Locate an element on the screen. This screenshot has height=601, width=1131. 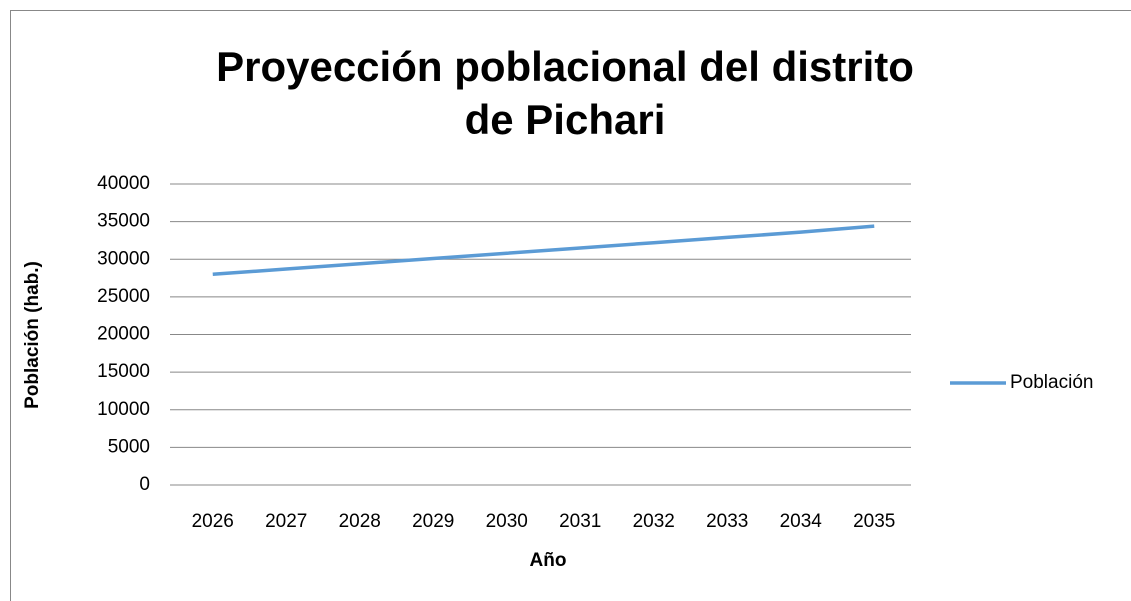
x-tick-label: 2031 is located at coordinates (580, 521).